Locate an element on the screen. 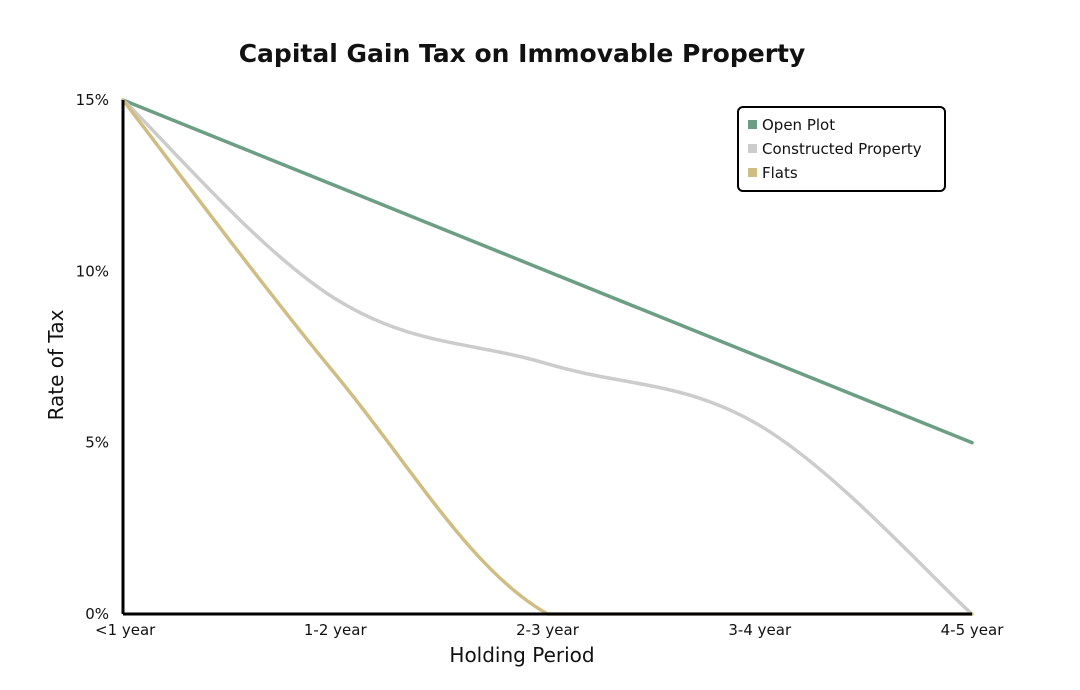 The image size is (1080, 690). legend-label: Constructed Property is located at coordinates (842, 149).